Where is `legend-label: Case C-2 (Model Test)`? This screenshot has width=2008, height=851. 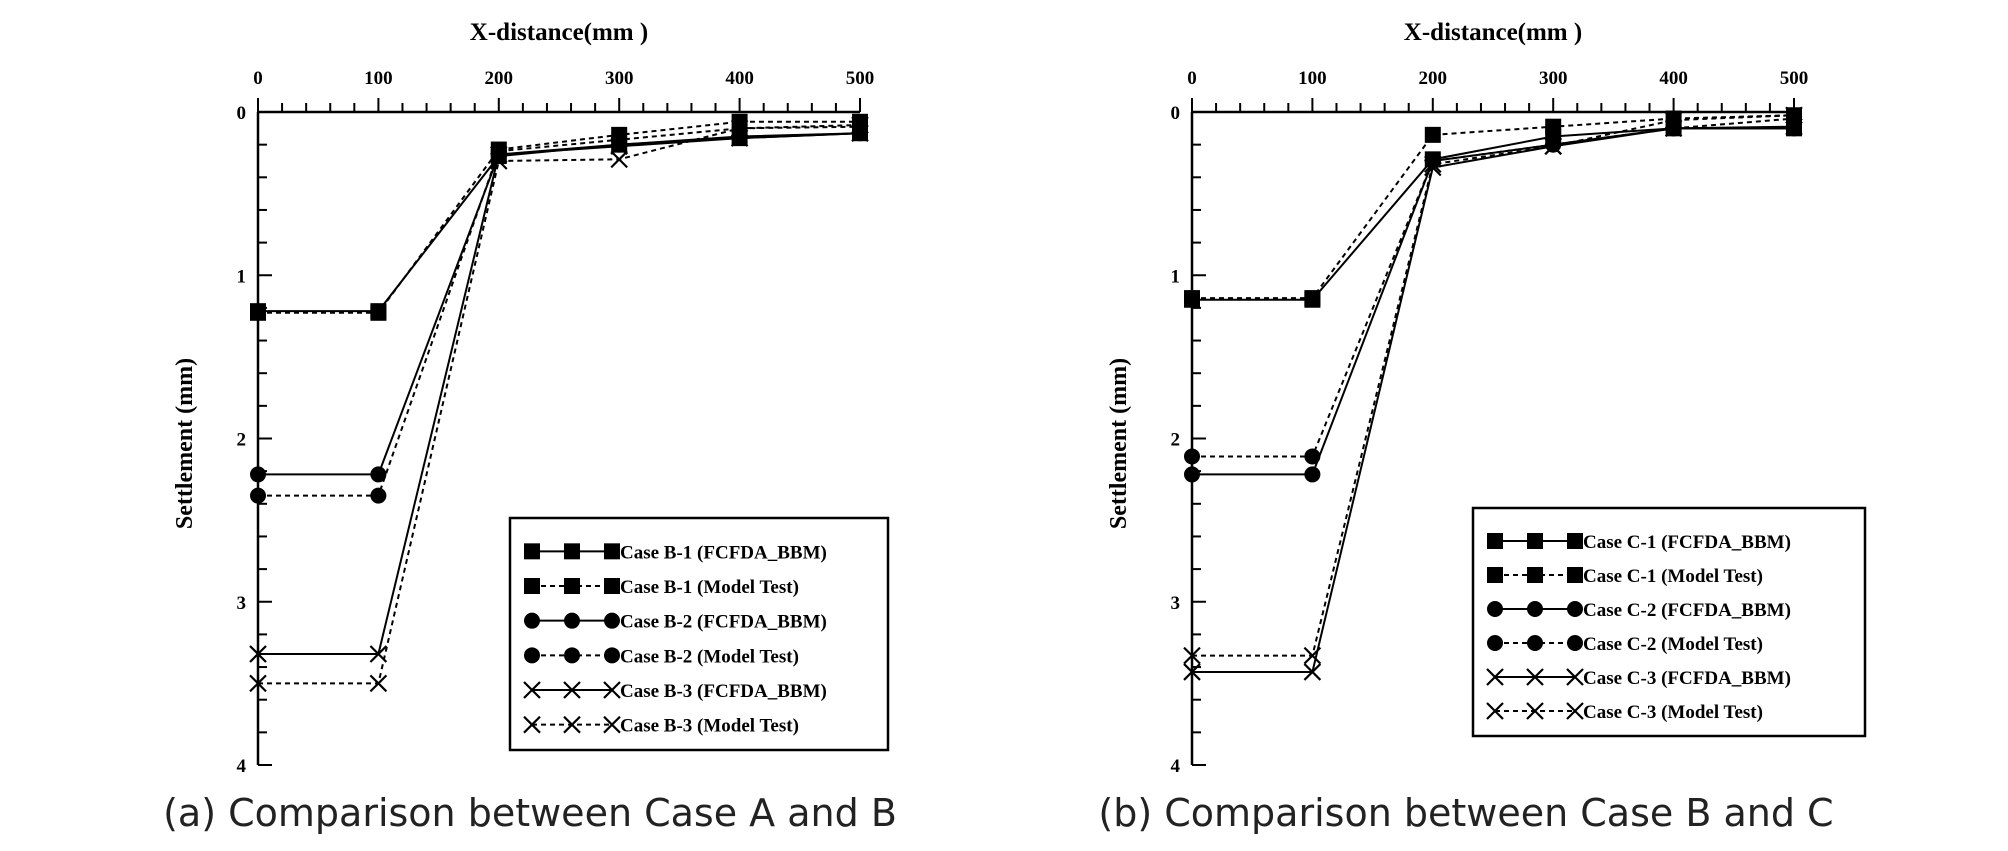 legend-label: Case C-2 (Model Test) is located at coordinates (1673, 644).